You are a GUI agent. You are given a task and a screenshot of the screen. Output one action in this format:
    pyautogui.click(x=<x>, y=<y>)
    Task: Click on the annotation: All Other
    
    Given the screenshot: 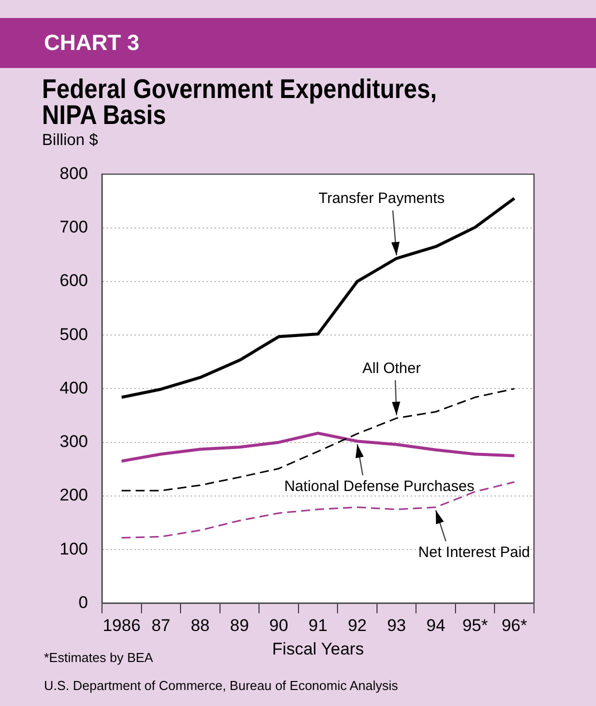 What is the action you would take?
    pyautogui.click(x=391, y=368)
    